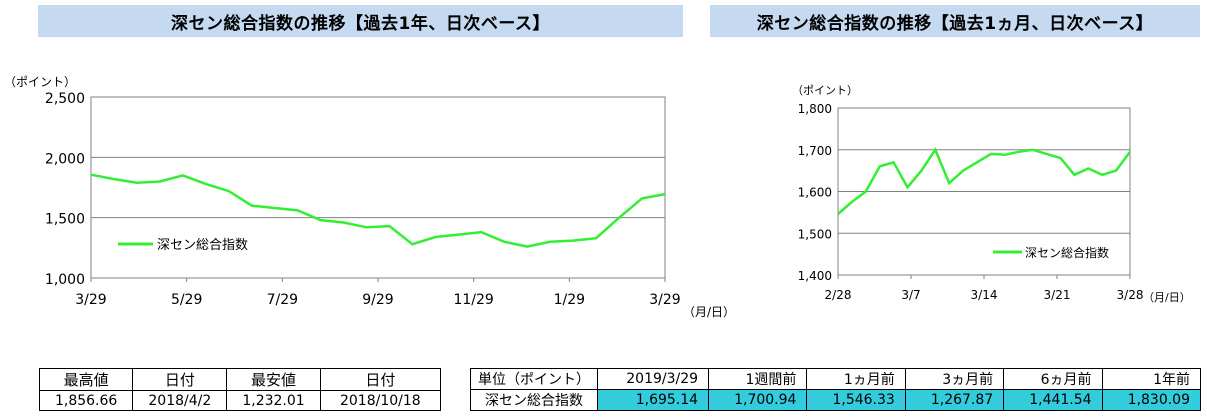  Describe the element at coordinates (534, 379) in the screenshot. I see `compare-header-unit: 単位（ポイント）` at that location.